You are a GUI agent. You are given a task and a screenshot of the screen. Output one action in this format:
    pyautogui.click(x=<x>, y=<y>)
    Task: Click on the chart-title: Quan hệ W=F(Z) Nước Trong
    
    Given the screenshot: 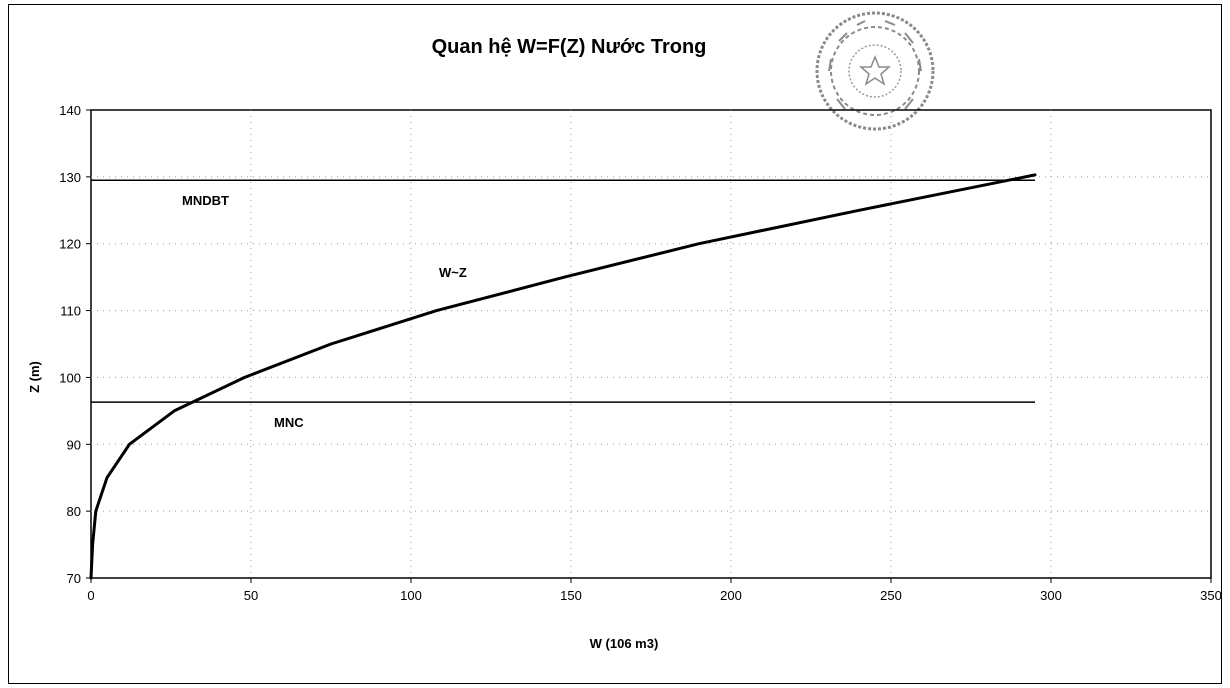 What is the action you would take?
    pyautogui.click(x=569, y=47)
    